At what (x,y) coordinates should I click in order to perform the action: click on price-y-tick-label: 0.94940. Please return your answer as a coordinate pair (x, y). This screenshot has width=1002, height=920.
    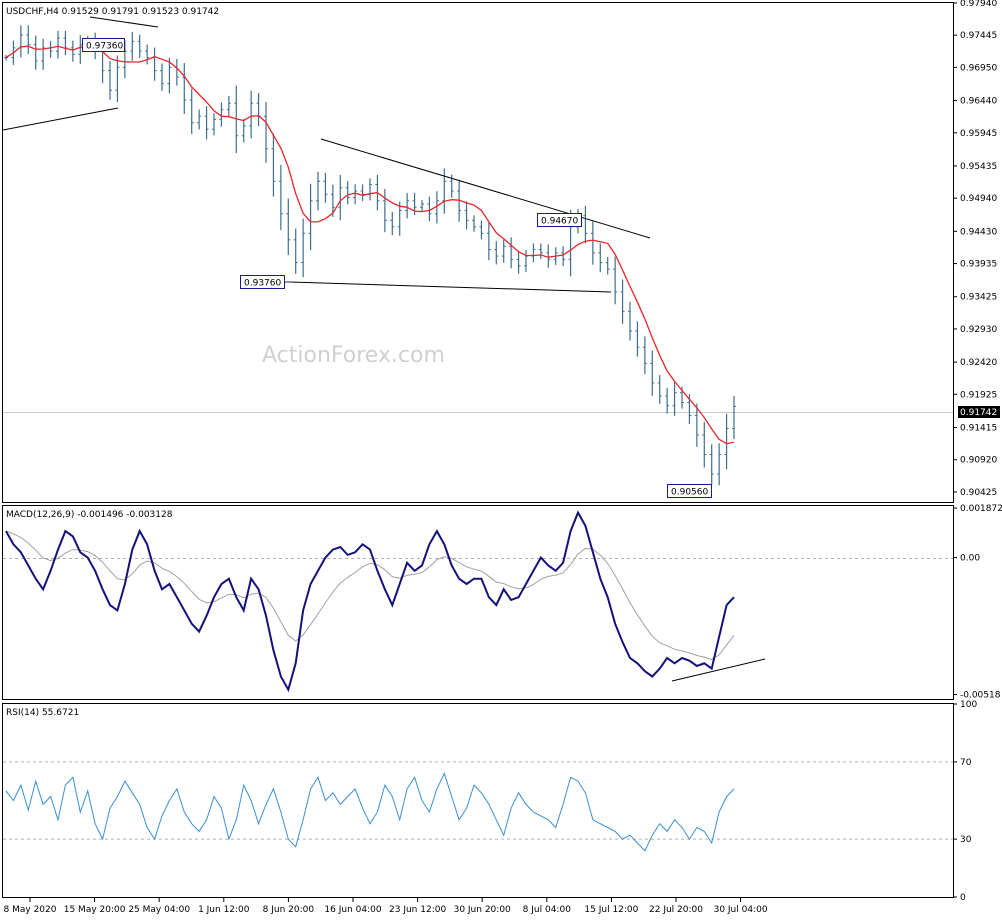
    Looking at the image, I should click on (978, 199).